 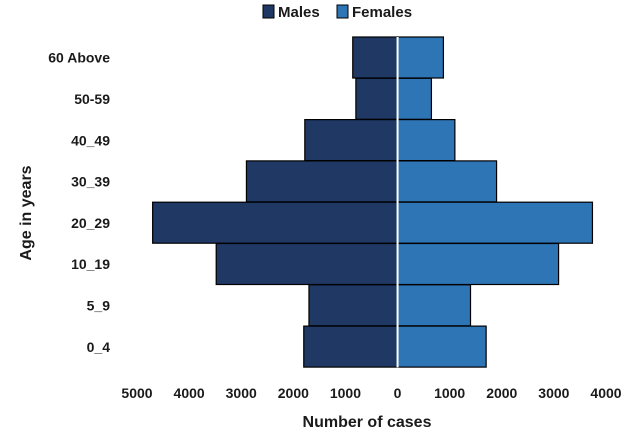 I want to click on x-tick-label-9: 4000, so click(x=605, y=393).